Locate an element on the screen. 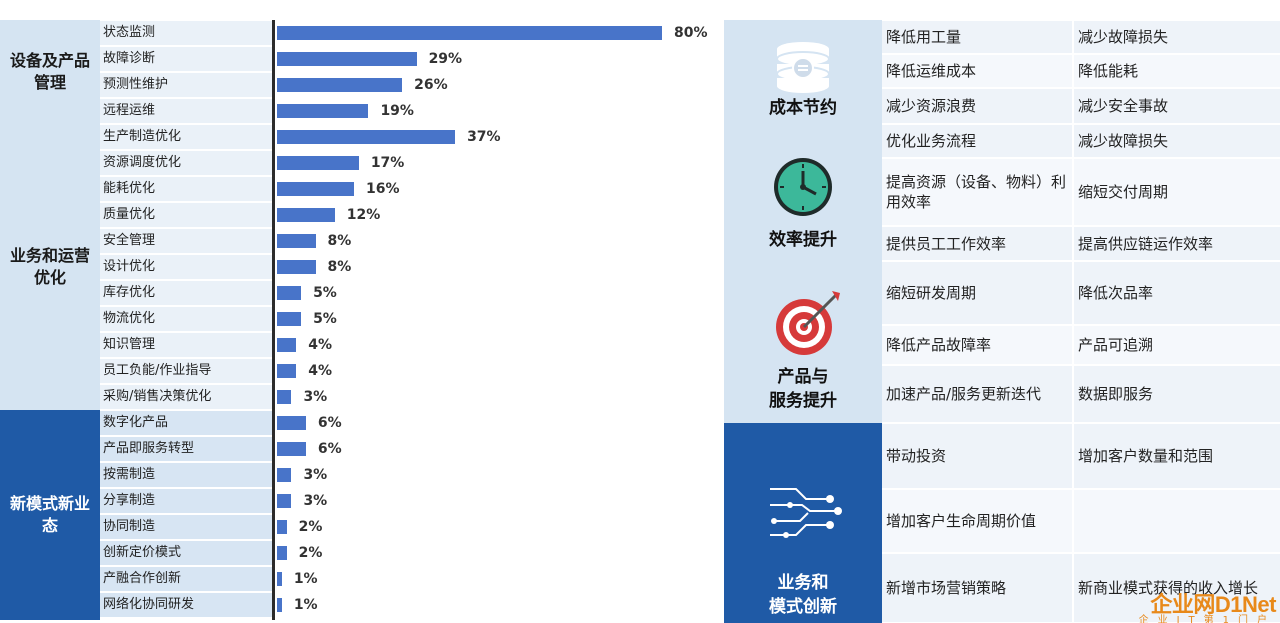 The image size is (1280, 623). watermark-logo: 企业网D1Net 企业IT第1门户 is located at coordinates (1196, 605).